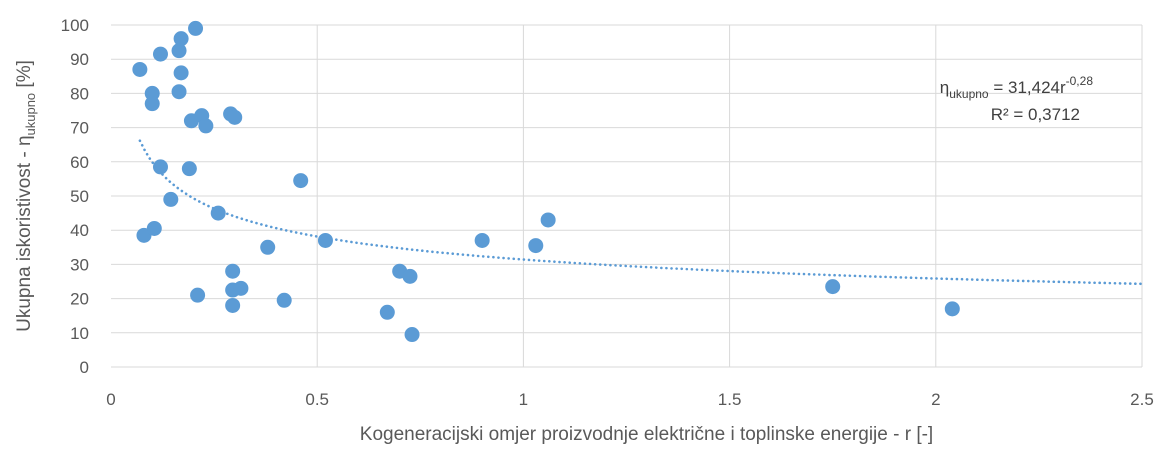  I want to click on y-title-prefix: Ukupna iskoristivost - η, so click(24, 233).